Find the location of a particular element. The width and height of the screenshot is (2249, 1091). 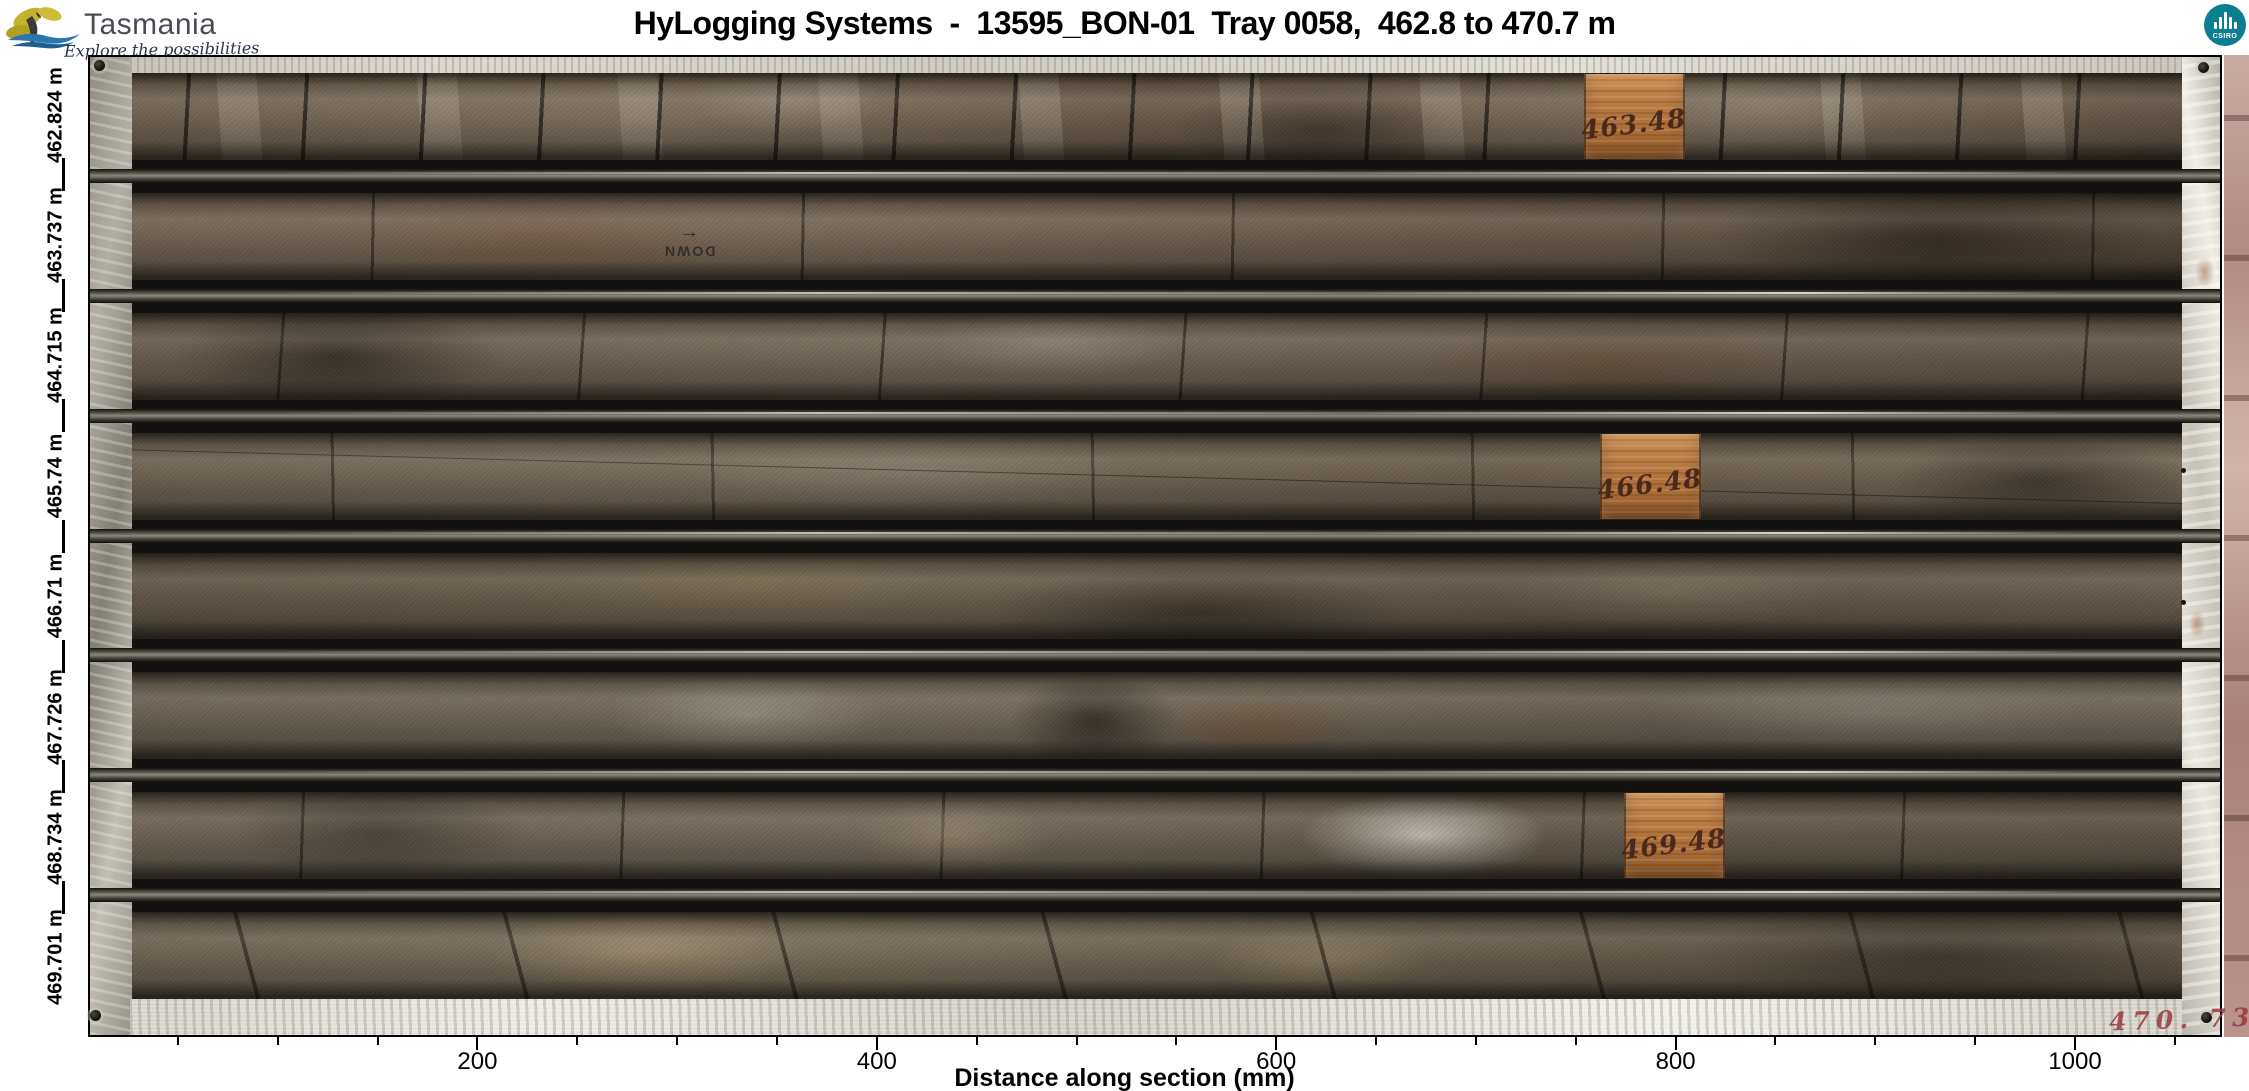

tasmania-logo-art is located at coordinates (43, 28).